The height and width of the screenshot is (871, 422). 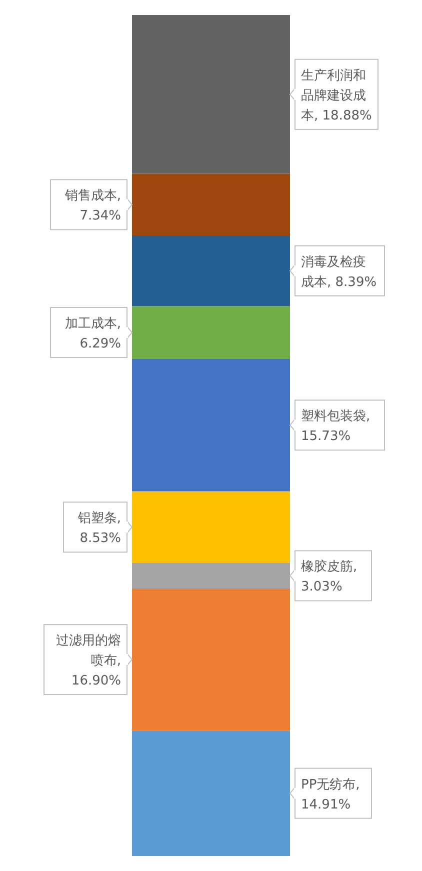 I want to click on data-label: 过滤用的熔喷布, 16.90%, so click(x=88, y=661).